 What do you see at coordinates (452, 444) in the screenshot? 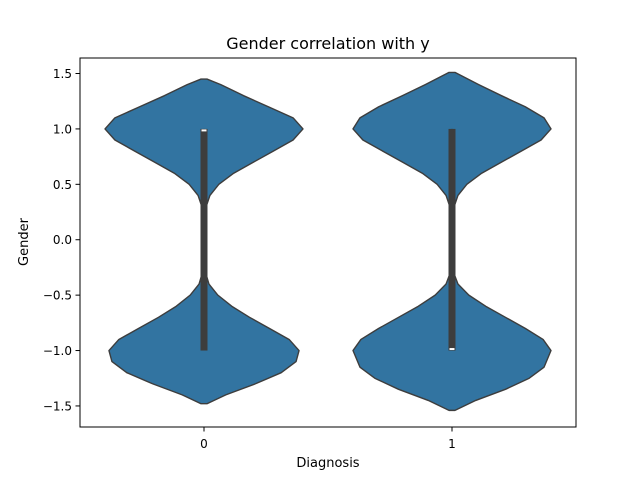
I see `x-tick-label: 1` at bounding box center [452, 444].